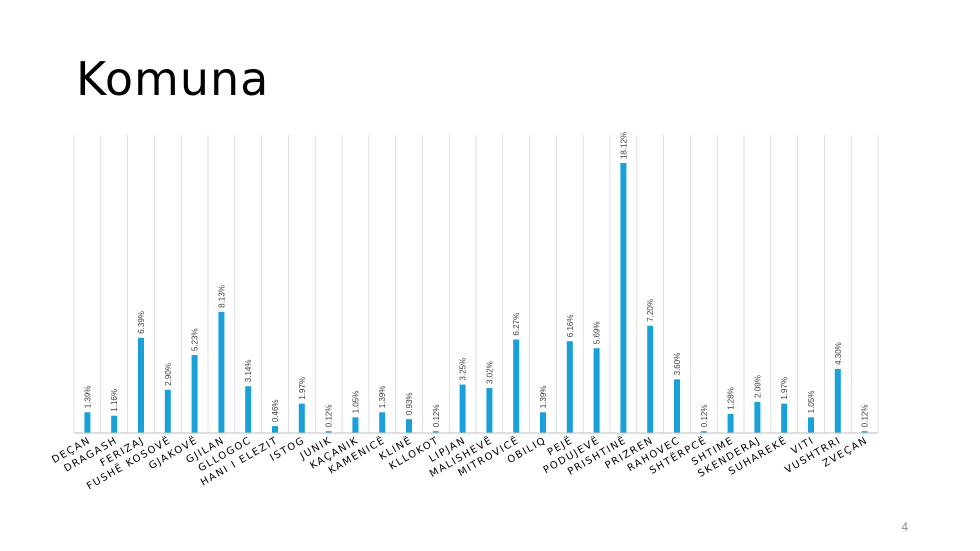 This screenshot has height=551, width=980. What do you see at coordinates (141, 322) in the screenshot?
I see `data-label: 6.39%` at bounding box center [141, 322].